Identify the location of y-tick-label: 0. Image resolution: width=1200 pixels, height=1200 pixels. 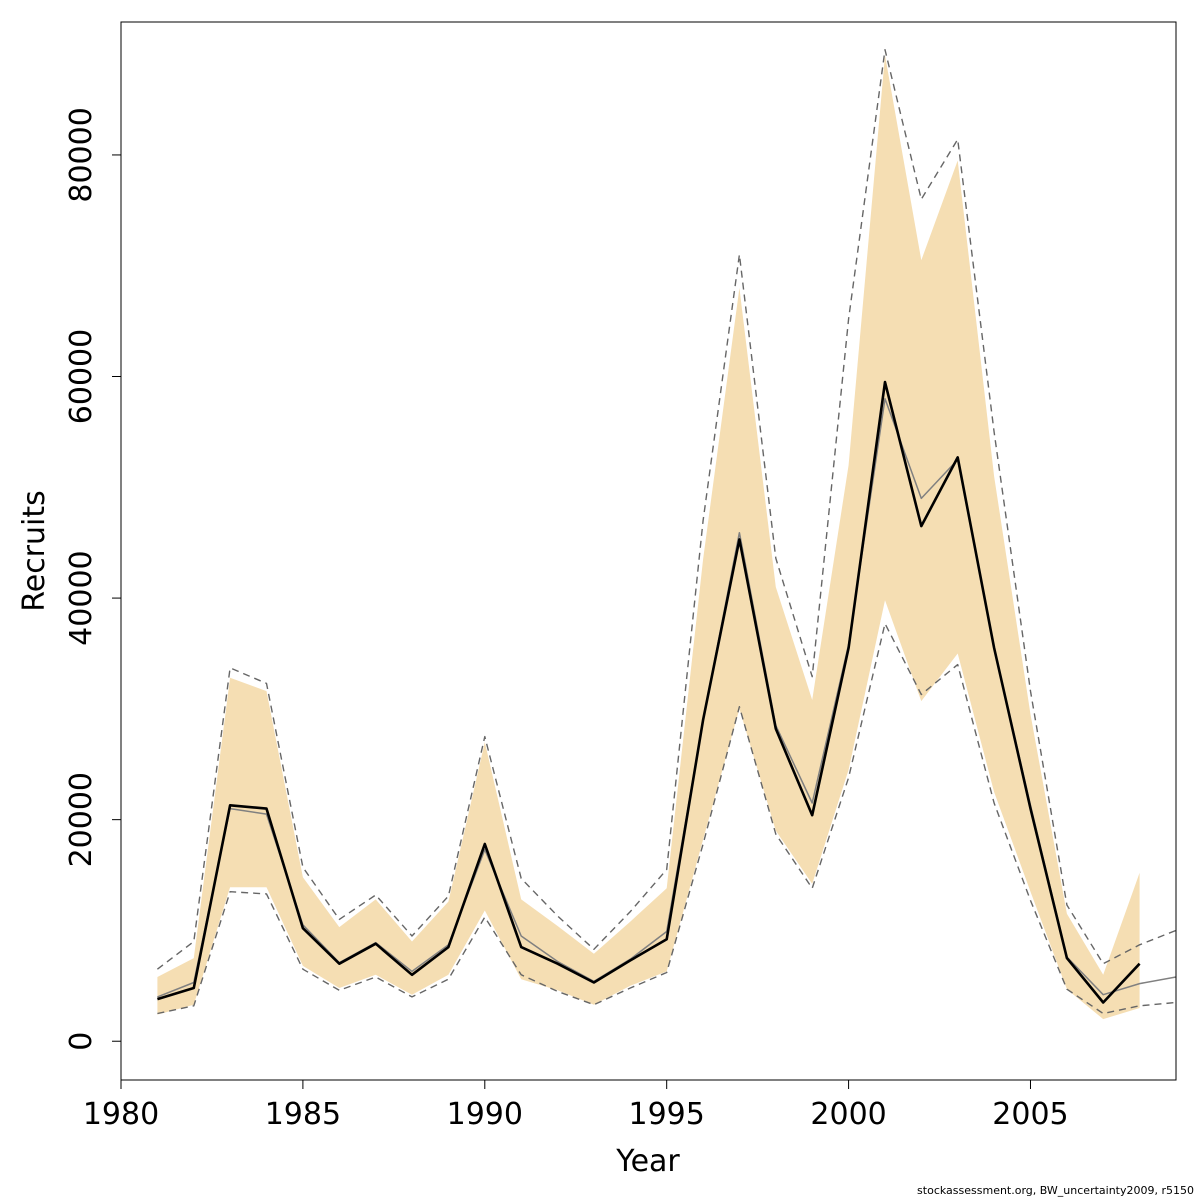
(81, 1041).